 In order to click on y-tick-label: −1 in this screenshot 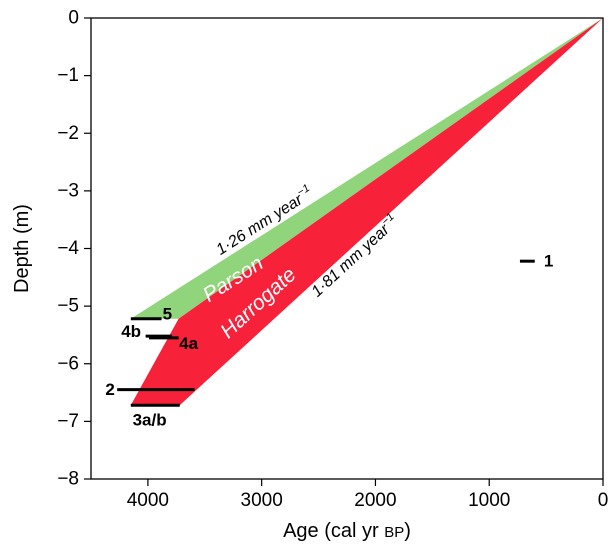, I will do `click(68, 75)`.